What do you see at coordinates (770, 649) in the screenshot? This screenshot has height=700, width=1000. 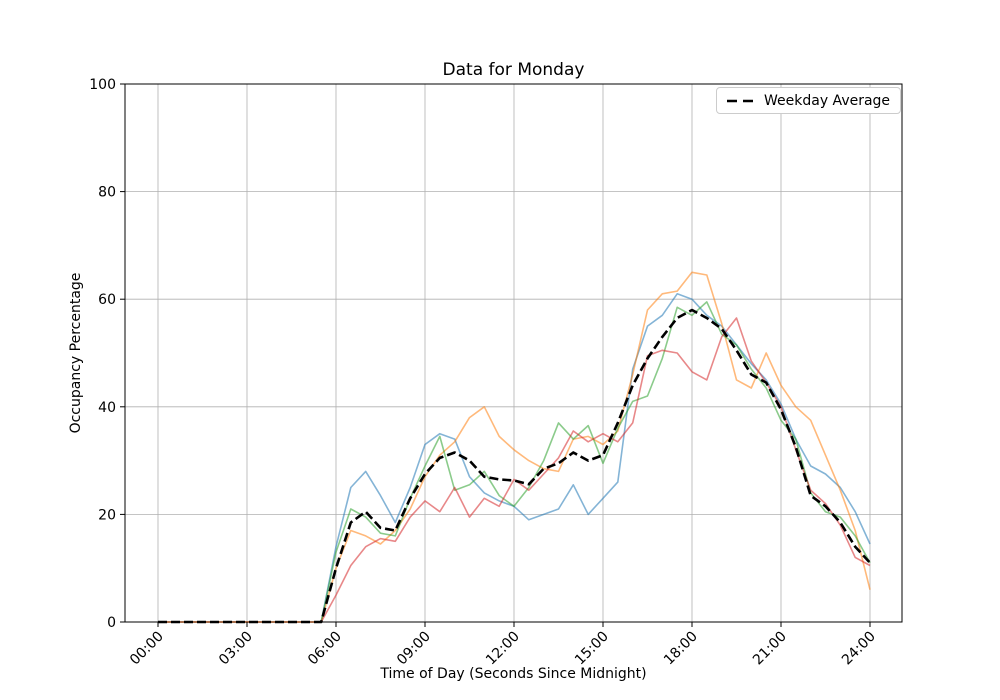 I see `x-tick-label: 21:00` at bounding box center [770, 649].